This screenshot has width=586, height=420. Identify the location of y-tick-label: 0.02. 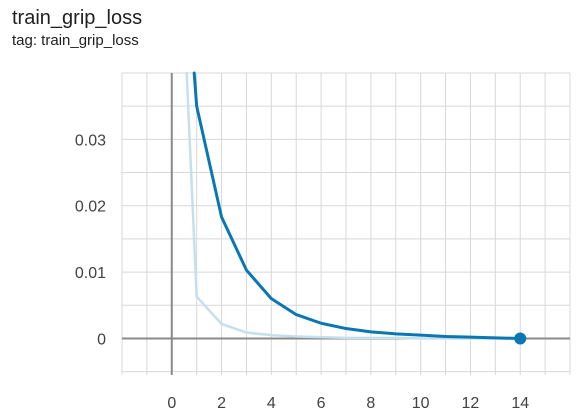
(90, 207).